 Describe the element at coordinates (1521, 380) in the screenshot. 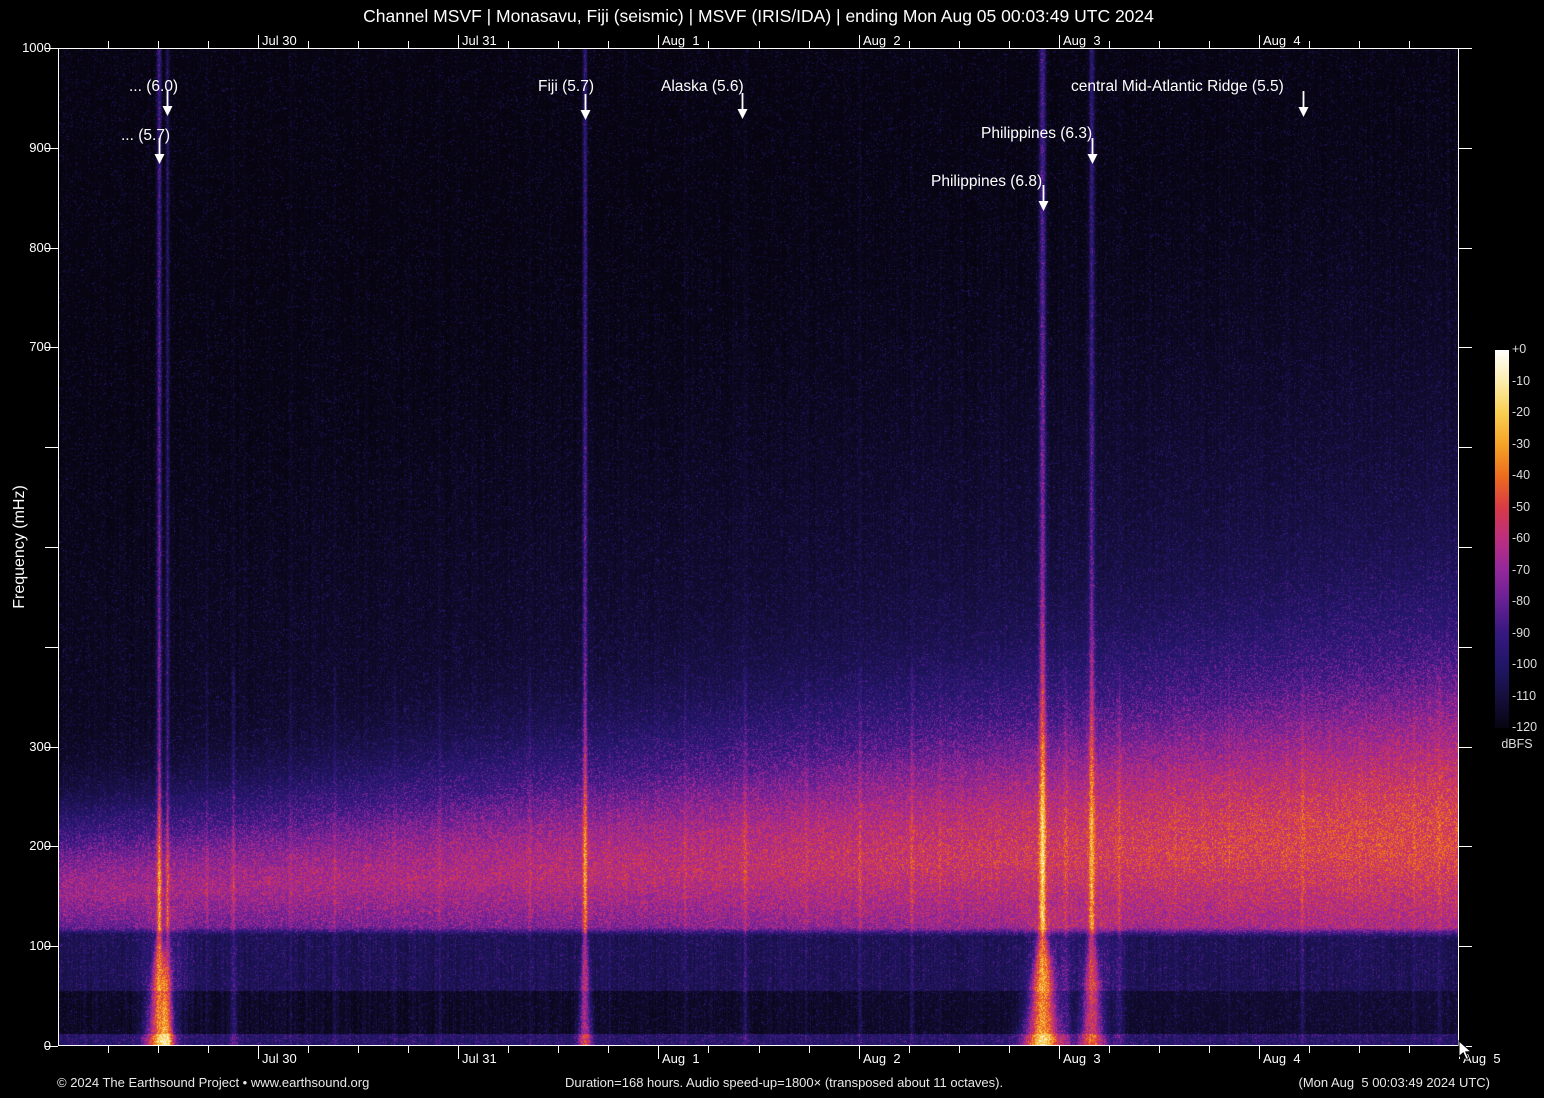

I see `colorbar-tick-label: -10` at that location.